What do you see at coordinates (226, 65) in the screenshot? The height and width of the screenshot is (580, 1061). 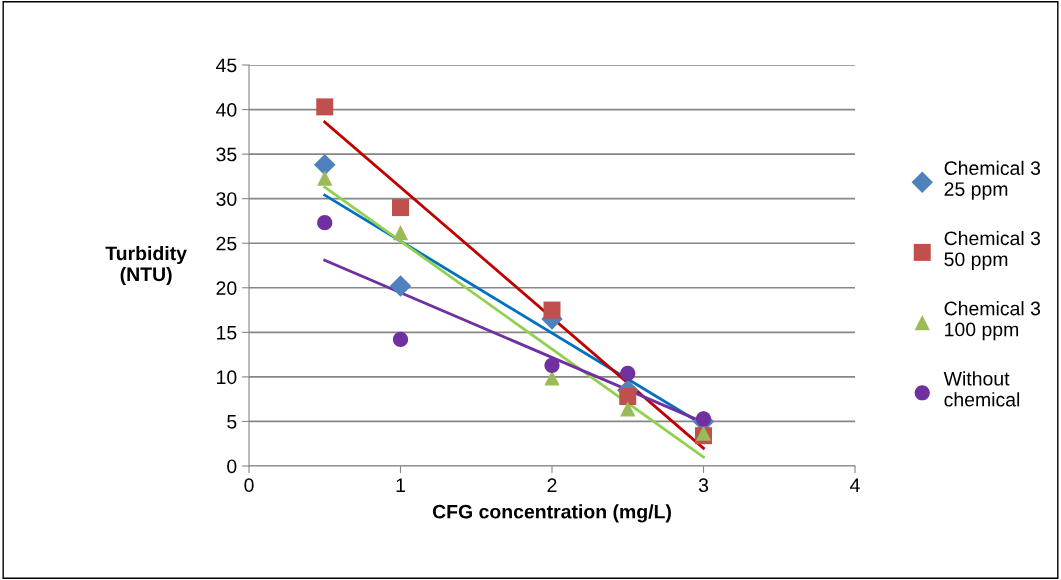 I see `y-tick-label: 45` at bounding box center [226, 65].